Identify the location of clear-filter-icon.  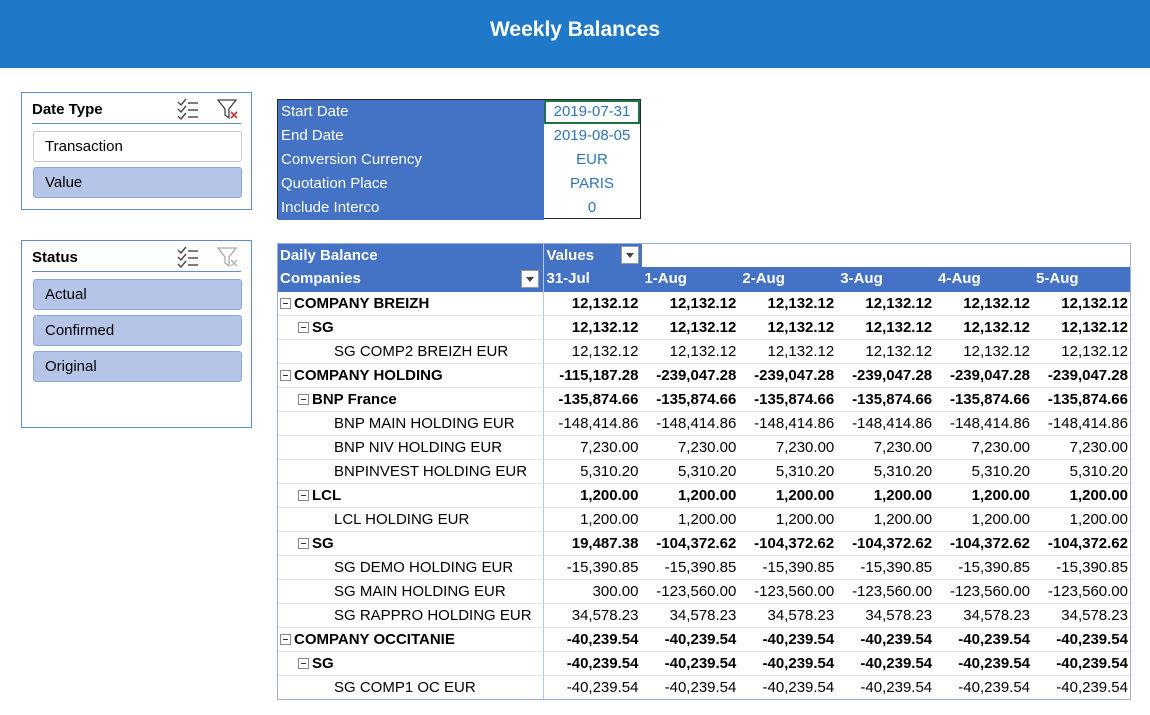
(228, 109).